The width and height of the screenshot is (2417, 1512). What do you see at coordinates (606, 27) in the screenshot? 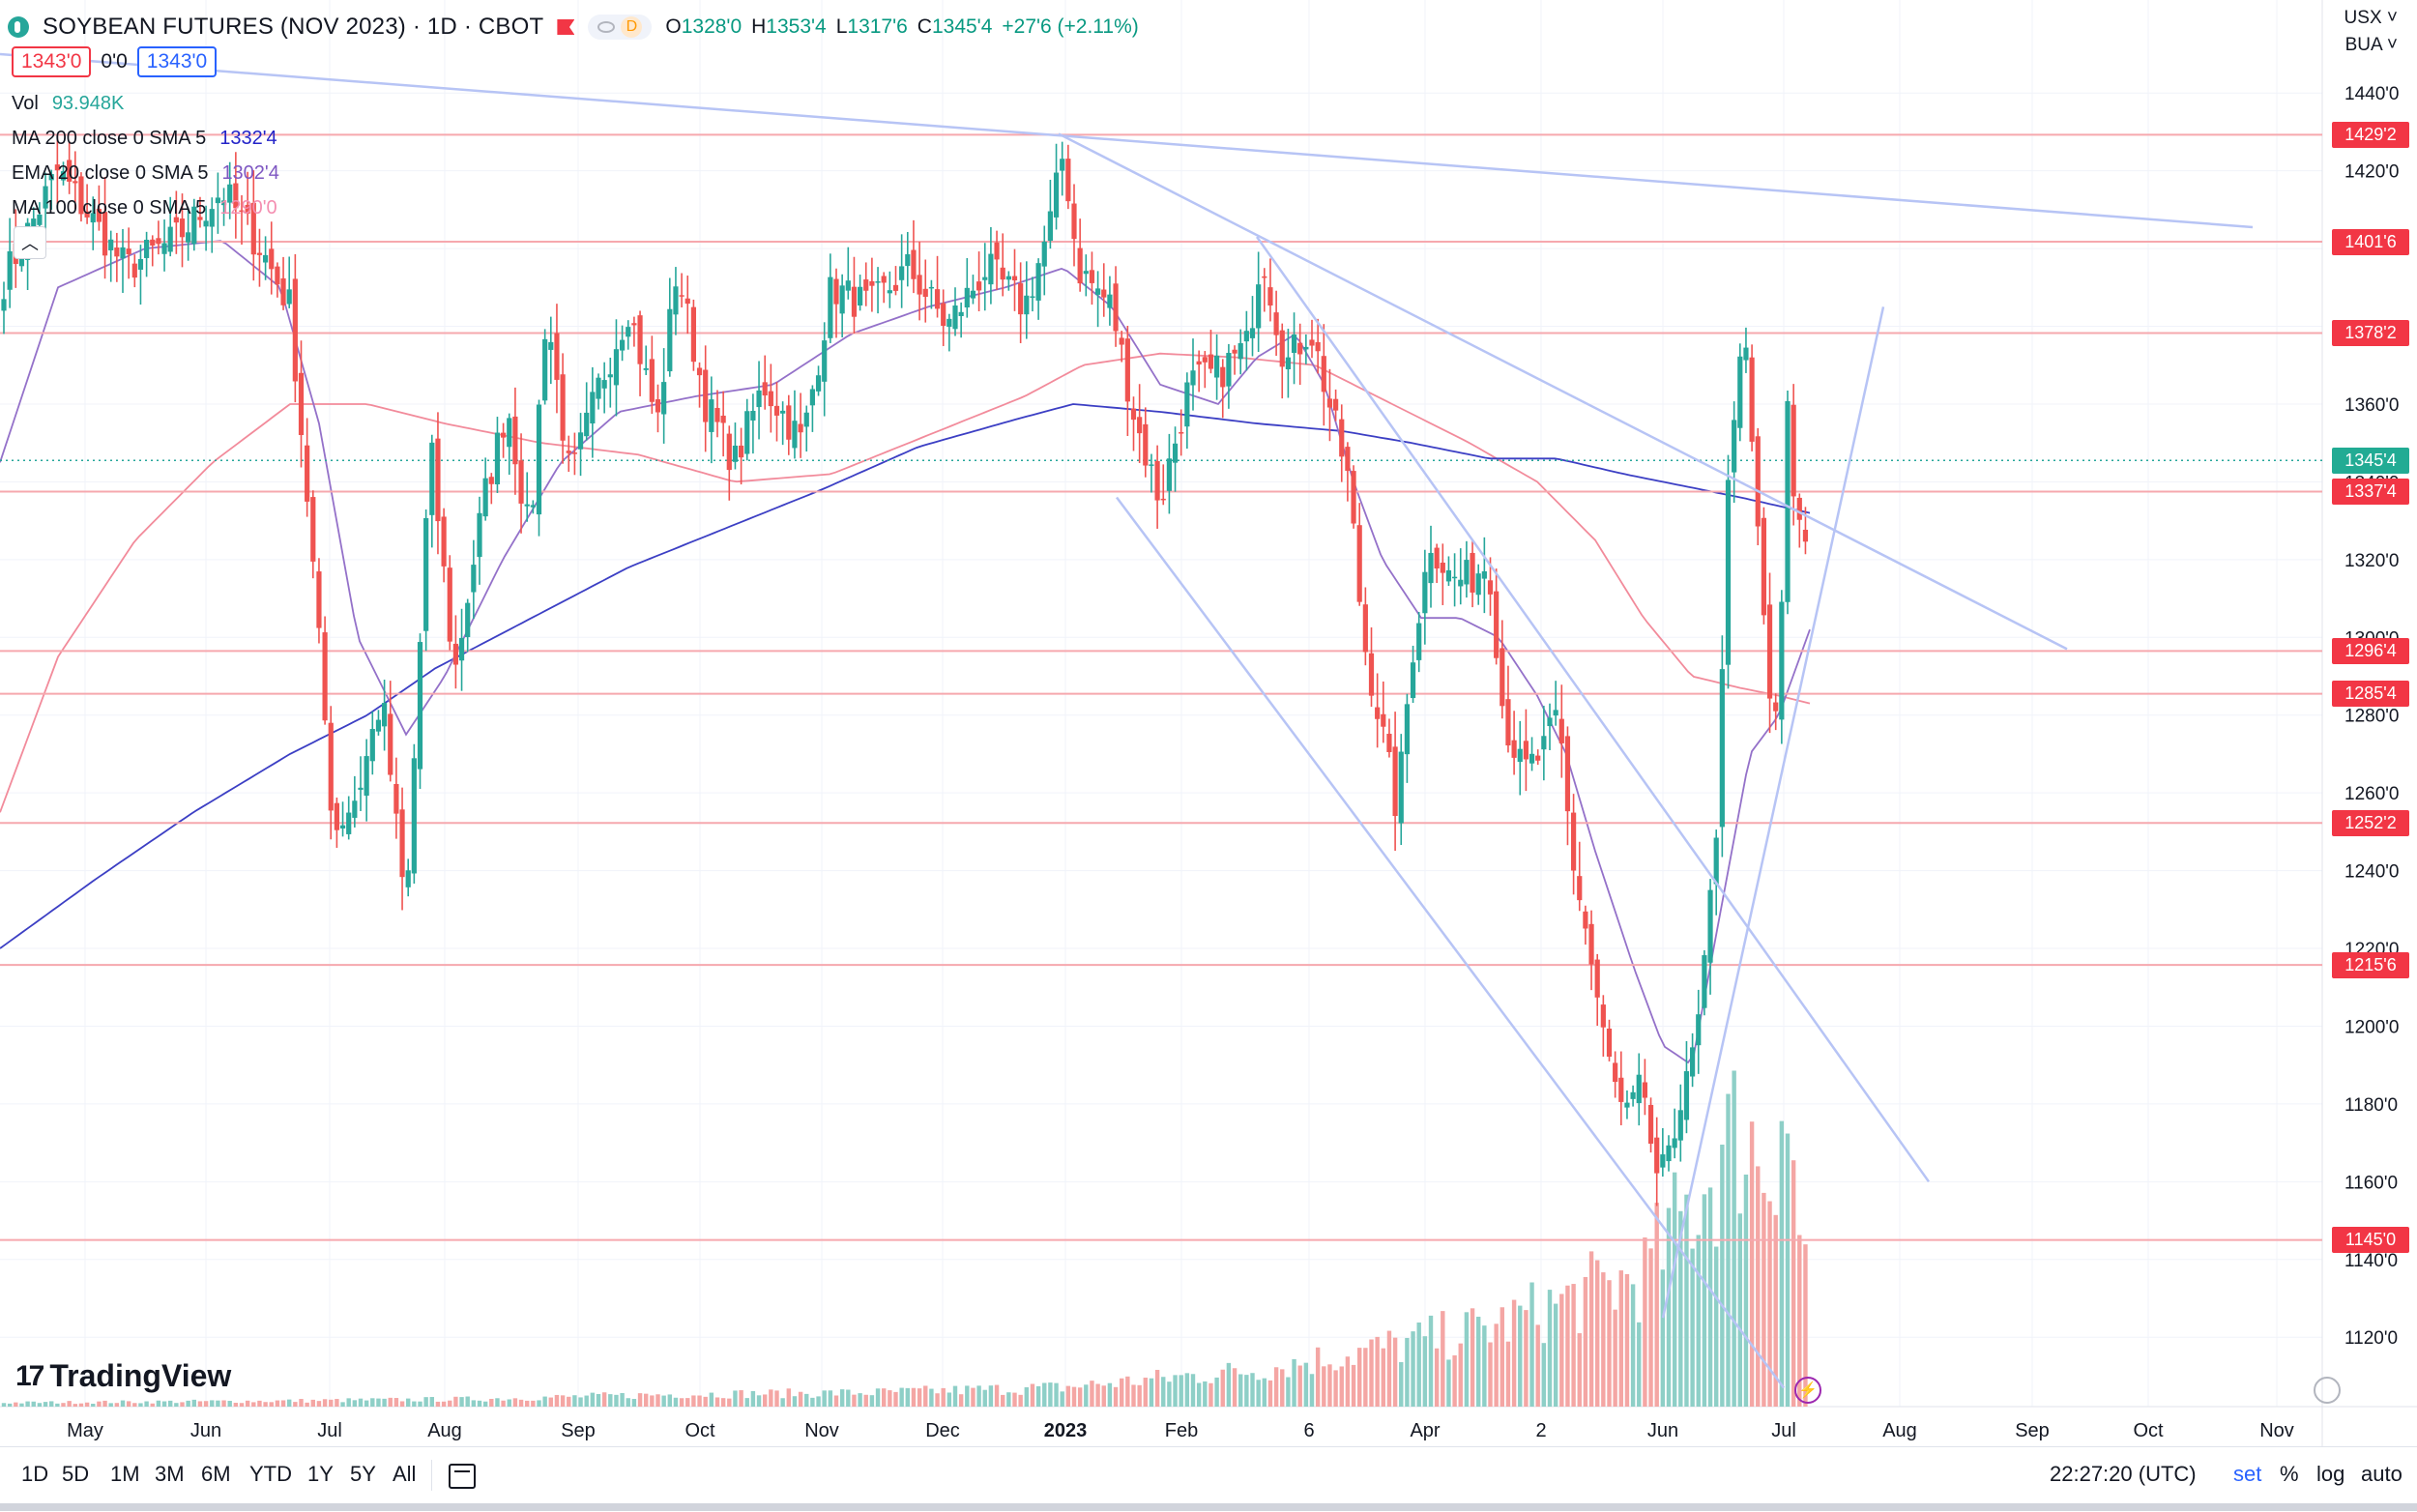
I see `eye-icon` at bounding box center [606, 27].